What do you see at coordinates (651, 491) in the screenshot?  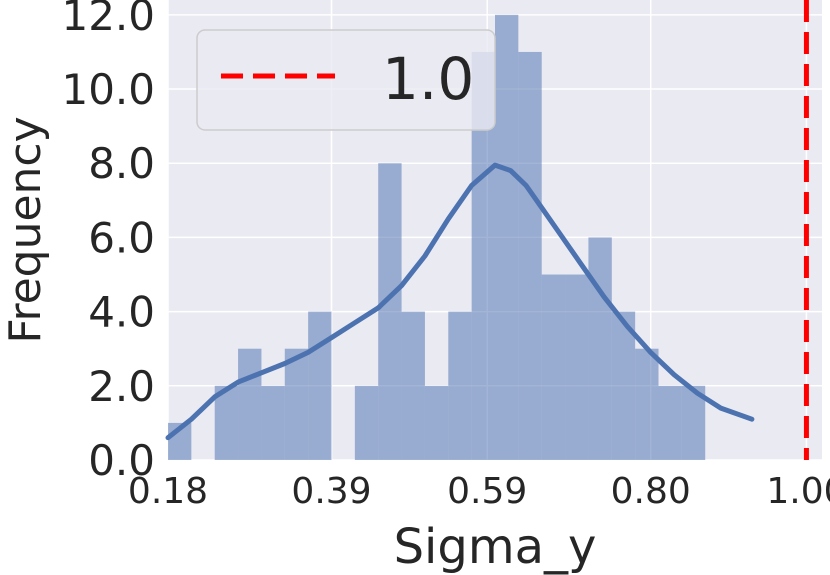 I see `x-tick-label: 0.80` at bounding box center [651, 491].